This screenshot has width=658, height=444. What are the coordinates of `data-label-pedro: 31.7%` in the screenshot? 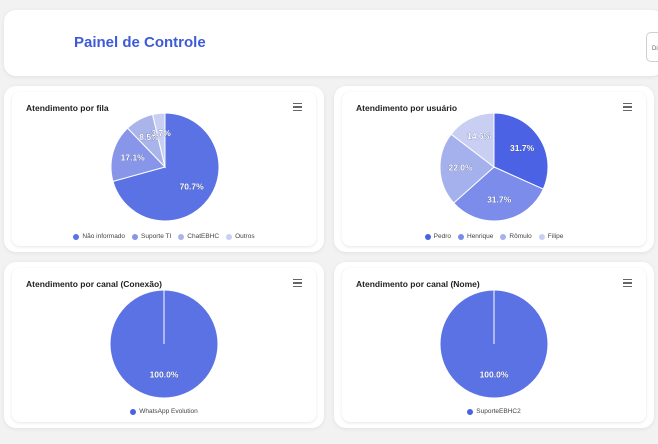 It's located at (522, 148).